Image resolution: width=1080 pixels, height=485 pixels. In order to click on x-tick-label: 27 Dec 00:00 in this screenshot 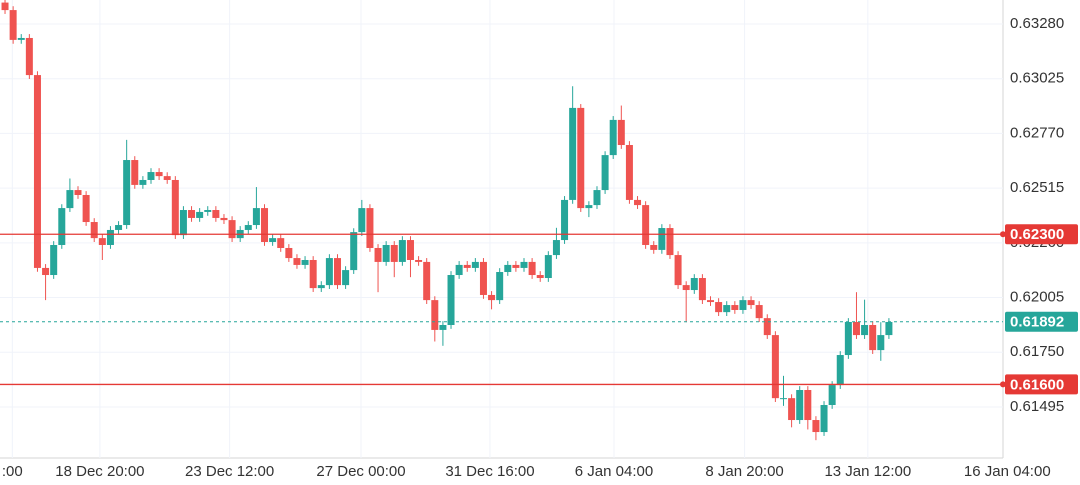, I will do `click(360, 471)`.